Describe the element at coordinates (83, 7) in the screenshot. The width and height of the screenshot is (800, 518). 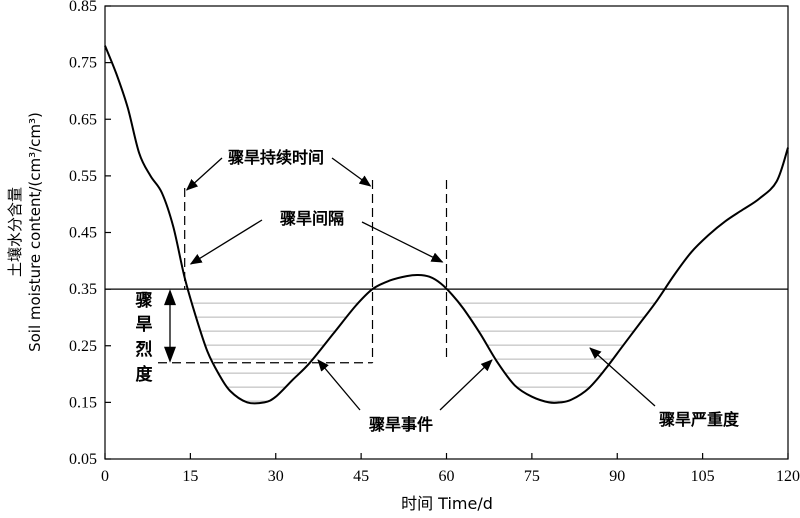
I see `y-tick-label: 0.85` at that location.